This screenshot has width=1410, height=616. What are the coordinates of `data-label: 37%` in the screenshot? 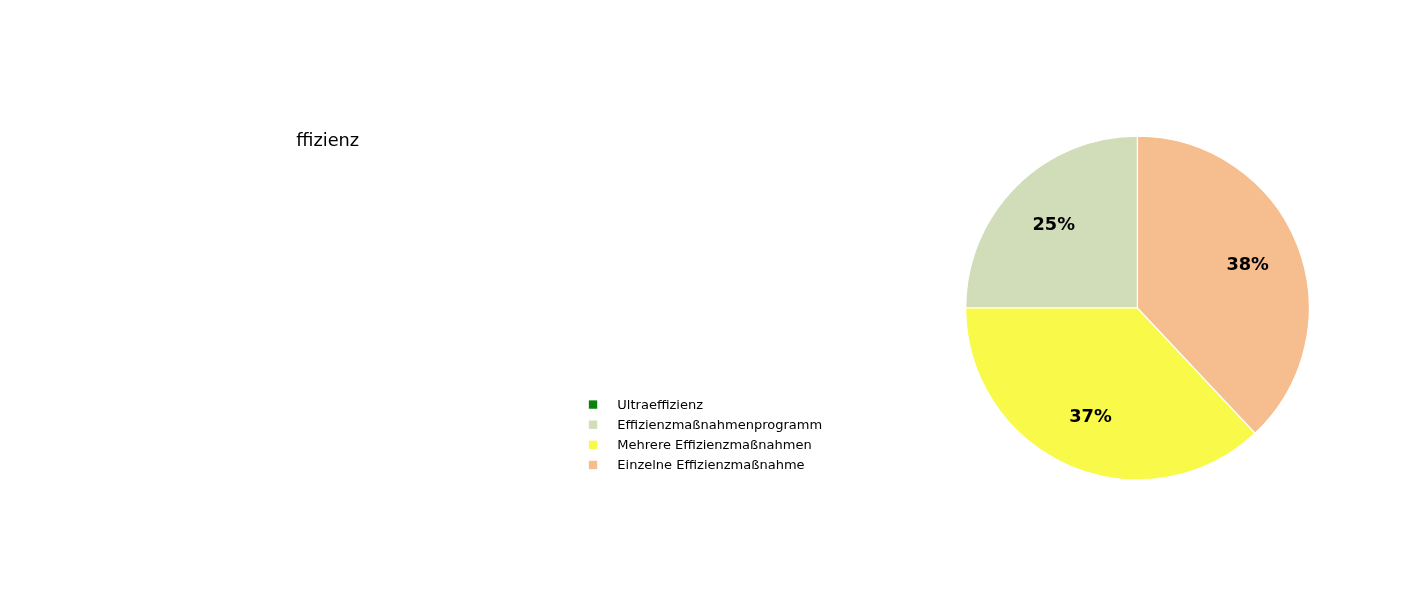 It's located at (1090, 416).